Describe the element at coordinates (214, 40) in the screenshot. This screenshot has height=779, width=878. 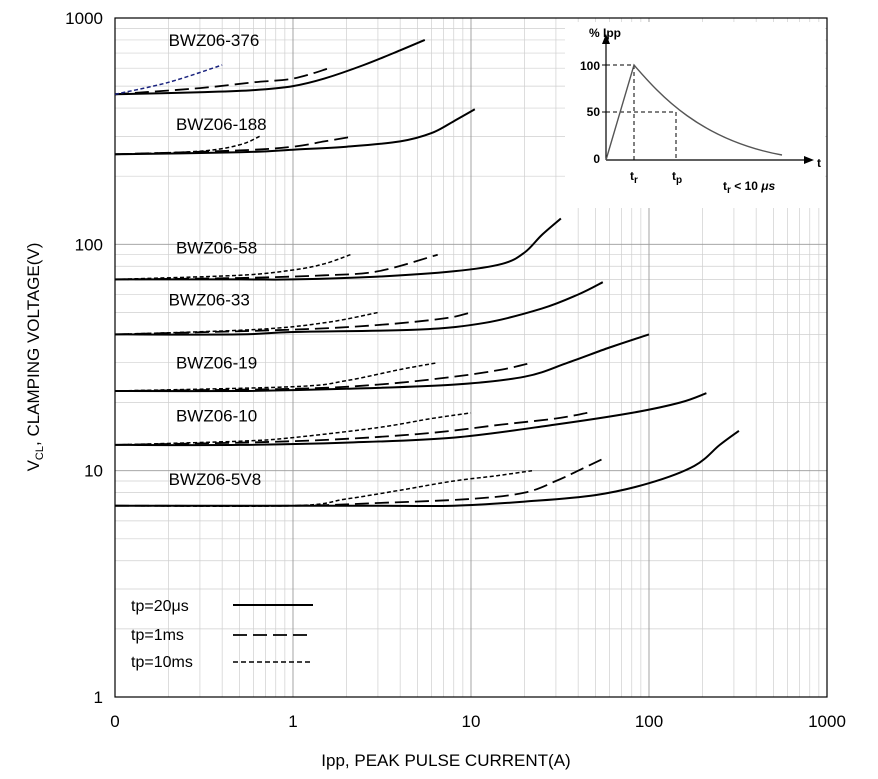
I see `curve-label-bwz06-376: BWZ06-376` at that location.